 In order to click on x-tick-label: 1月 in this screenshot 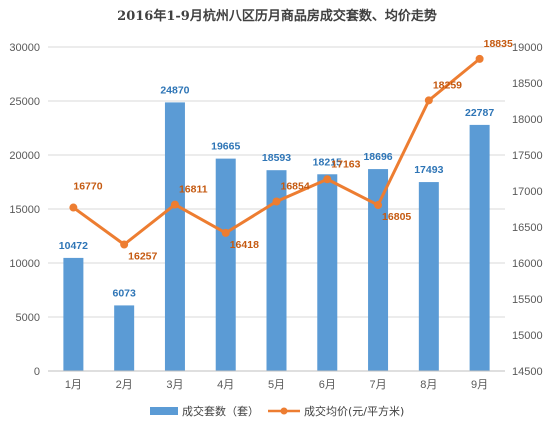, I will do `click(73, 385)`.